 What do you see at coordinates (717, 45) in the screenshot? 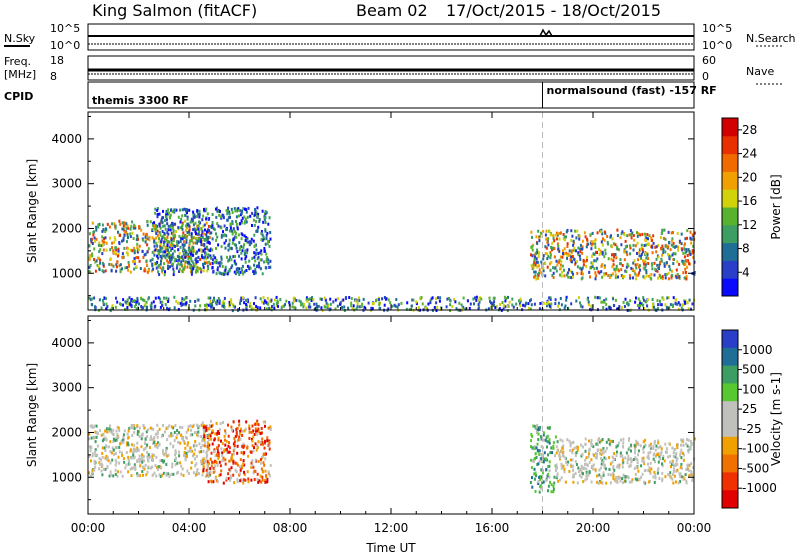
I see `nsearch-bot-tick: 10^0` at bounding box center [717, 45].